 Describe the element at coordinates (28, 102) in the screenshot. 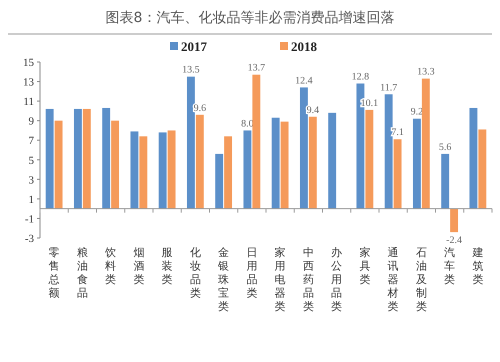

I see `y-tick-label: 11` at that location.